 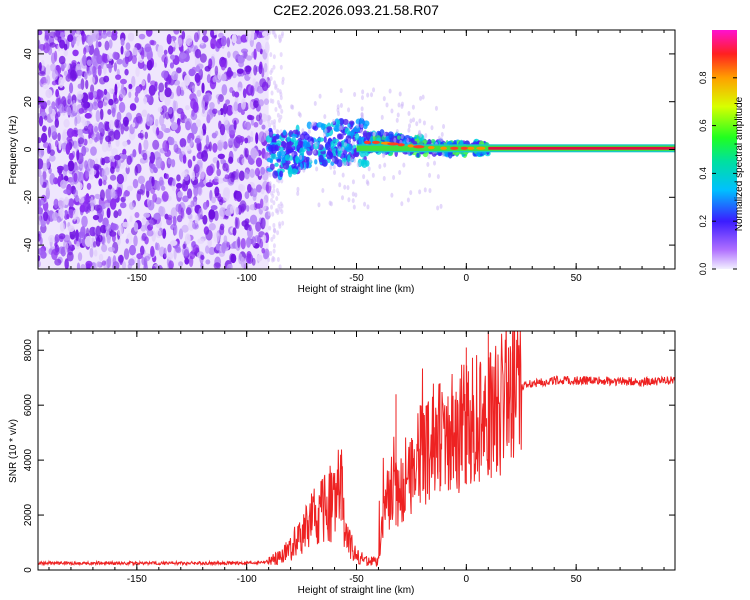 I want to click on x-tick-label: 50, so click(x=577, y=579).